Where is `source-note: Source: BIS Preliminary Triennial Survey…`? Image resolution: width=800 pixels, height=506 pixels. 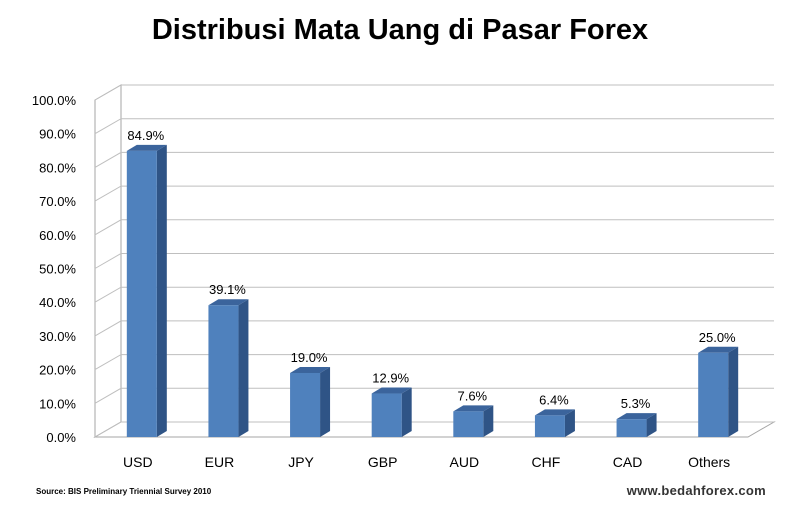
source-note: Source: BIS Preliminary Triennial Survey… is located at coordinates (124, 491).